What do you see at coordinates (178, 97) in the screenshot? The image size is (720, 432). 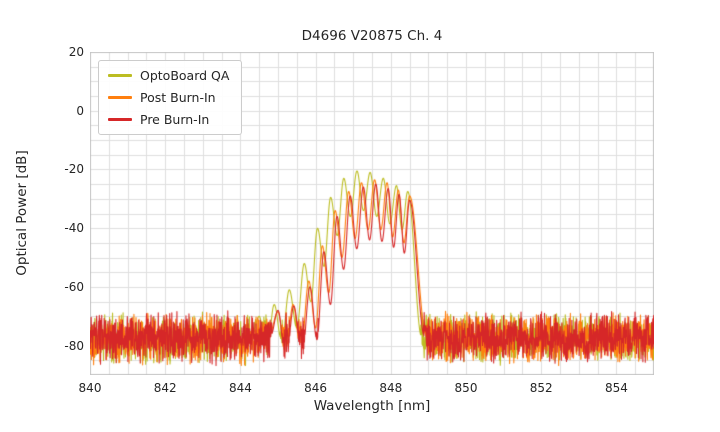 I see `legend-label: Post Burn-In` at bounding box center [178, 97].